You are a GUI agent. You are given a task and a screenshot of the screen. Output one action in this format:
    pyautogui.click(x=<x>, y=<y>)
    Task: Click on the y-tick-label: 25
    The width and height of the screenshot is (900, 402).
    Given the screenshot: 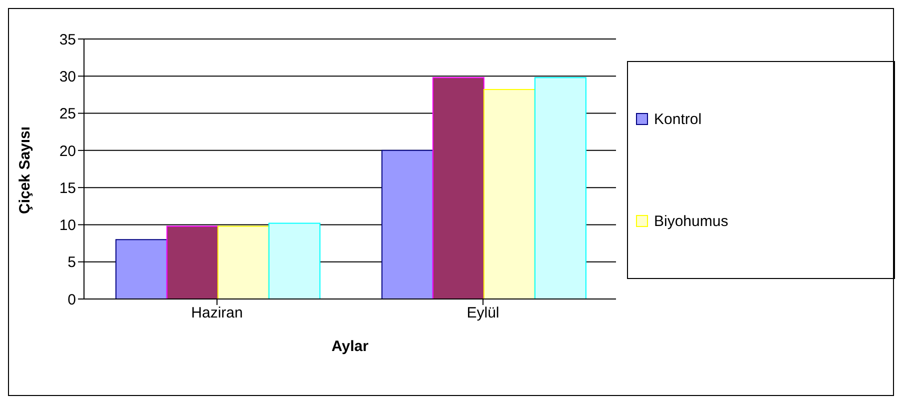 What is the action you would take?
    pyautogui.click(x=67, y=114)
    